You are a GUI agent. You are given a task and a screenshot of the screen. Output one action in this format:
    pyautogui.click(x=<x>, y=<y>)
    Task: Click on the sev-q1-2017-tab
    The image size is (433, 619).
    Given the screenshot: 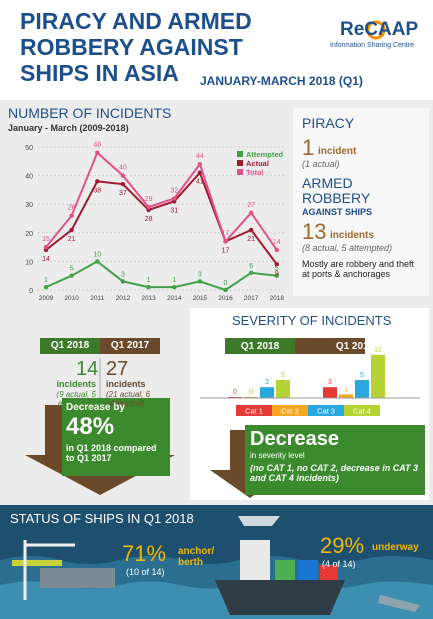 What is the action you would take?
    pyautogui.click(x=330, y=346)
    